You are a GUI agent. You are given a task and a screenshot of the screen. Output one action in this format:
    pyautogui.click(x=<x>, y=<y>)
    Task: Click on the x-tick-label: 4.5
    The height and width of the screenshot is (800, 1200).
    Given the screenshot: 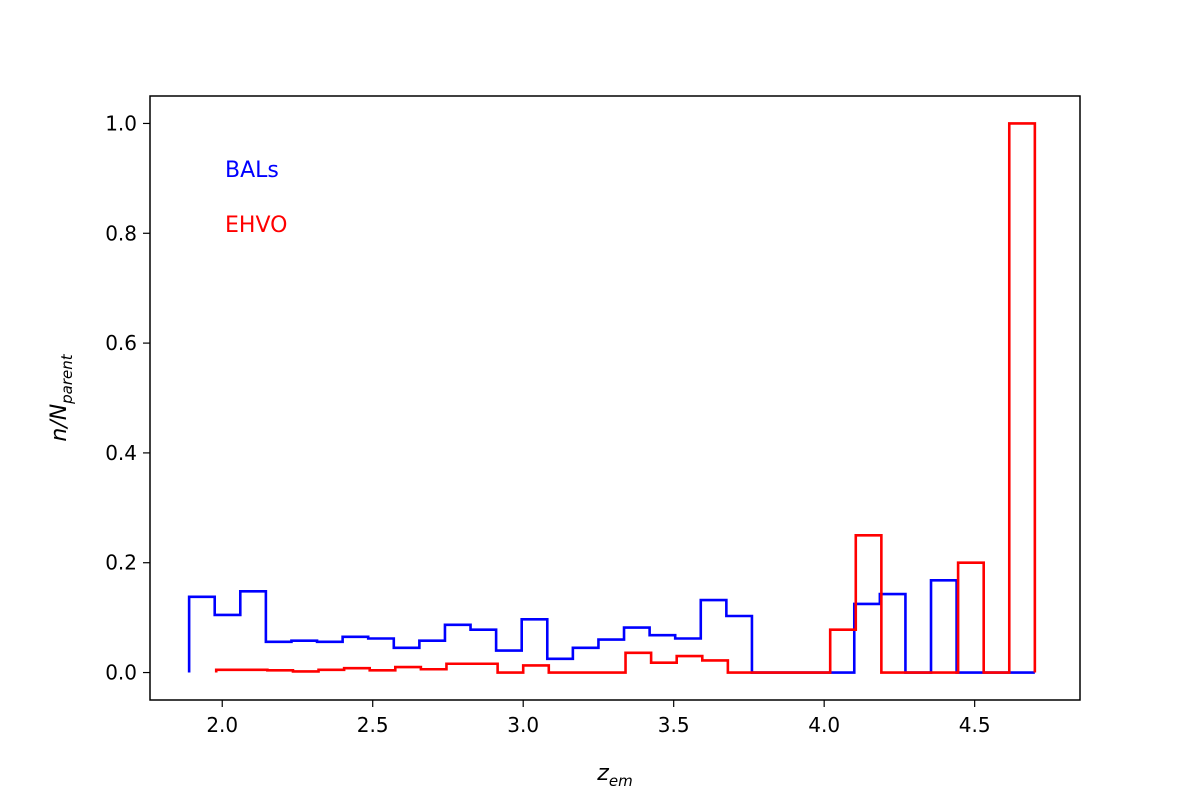 What is the action you would take?
    pyautogui.click(x=975, y=725)
    